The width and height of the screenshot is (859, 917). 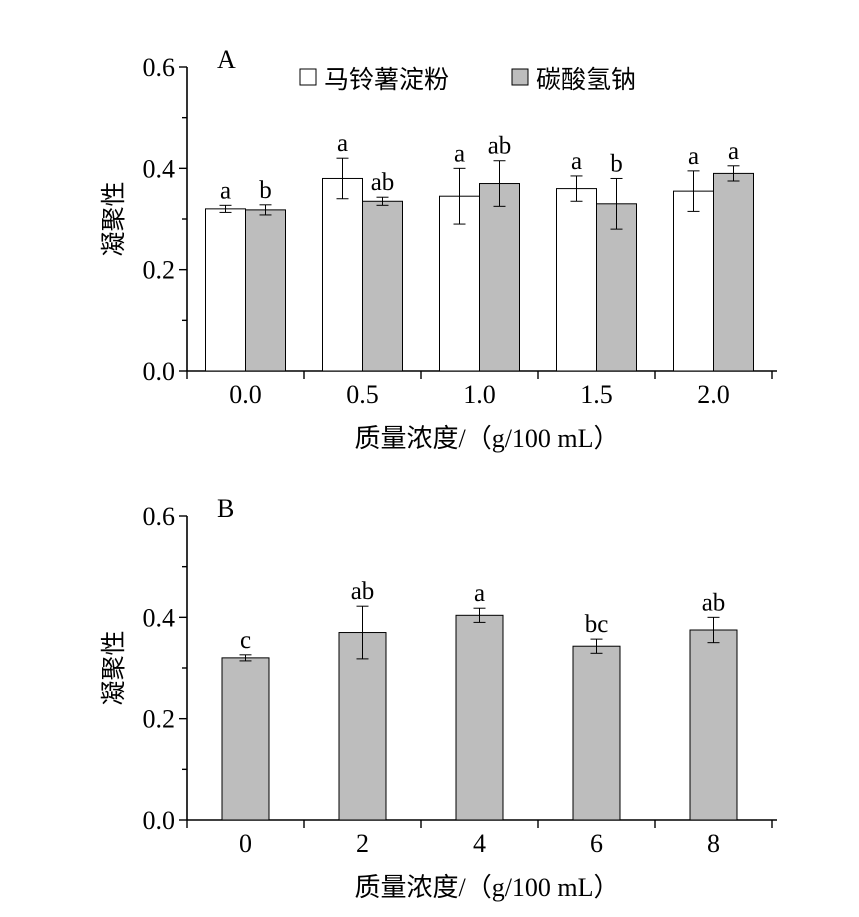 What do you see at coordinates (159, 516) in the screenshot?
I see `panel-b-y-tick-label: 0.6` at bounding box center [159, 516].